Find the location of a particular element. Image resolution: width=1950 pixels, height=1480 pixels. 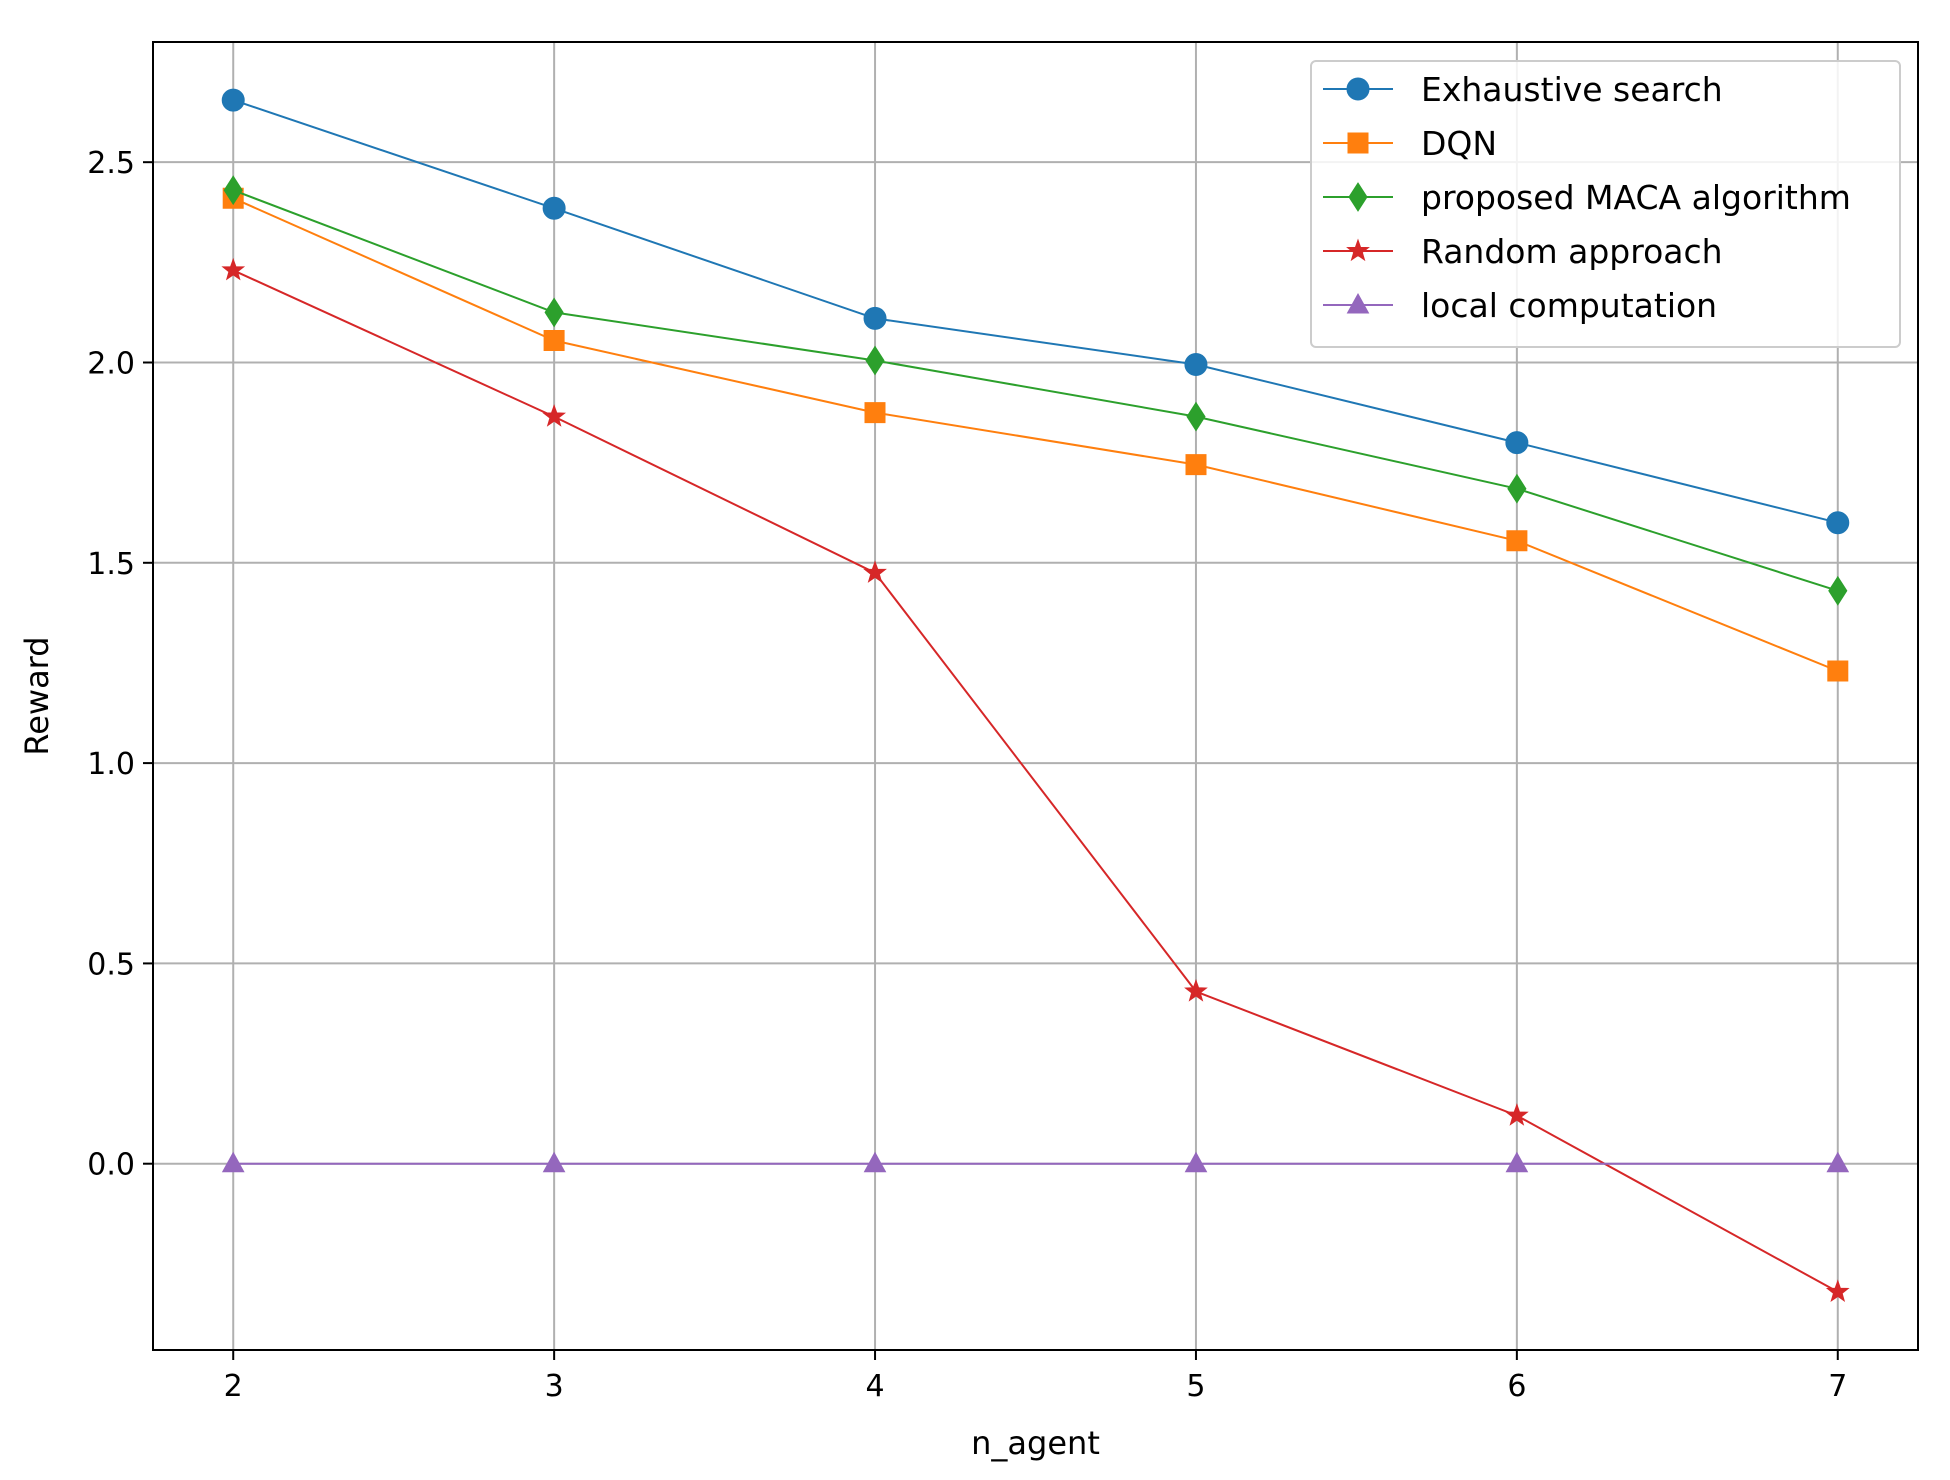

x-tick-label-5: 7 is located at coordinates (1837, 1386).